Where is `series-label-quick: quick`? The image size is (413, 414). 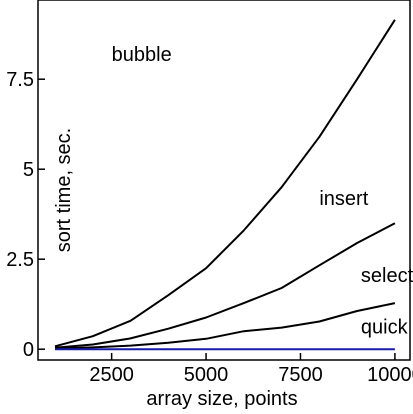 series-label-quick: quick is located at coordinates (385, 328).